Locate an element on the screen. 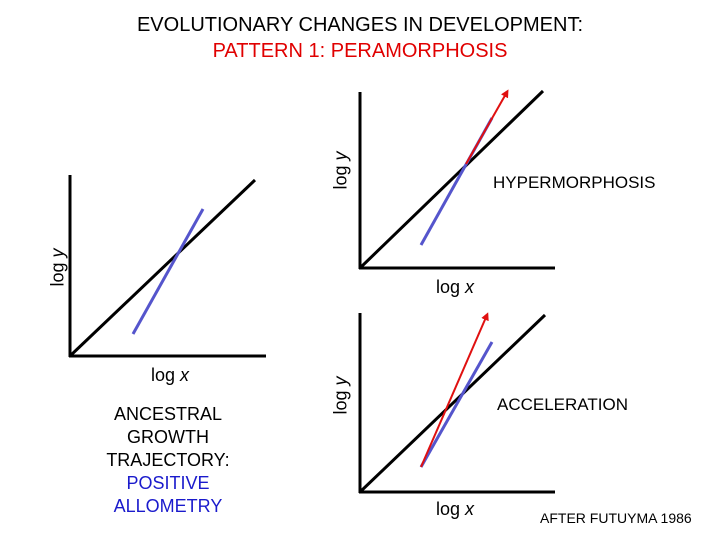 The width and height of the screenshot is (720, 540). hypermorphosis-x-axis-label: log x is located at coordinates (455, 287).